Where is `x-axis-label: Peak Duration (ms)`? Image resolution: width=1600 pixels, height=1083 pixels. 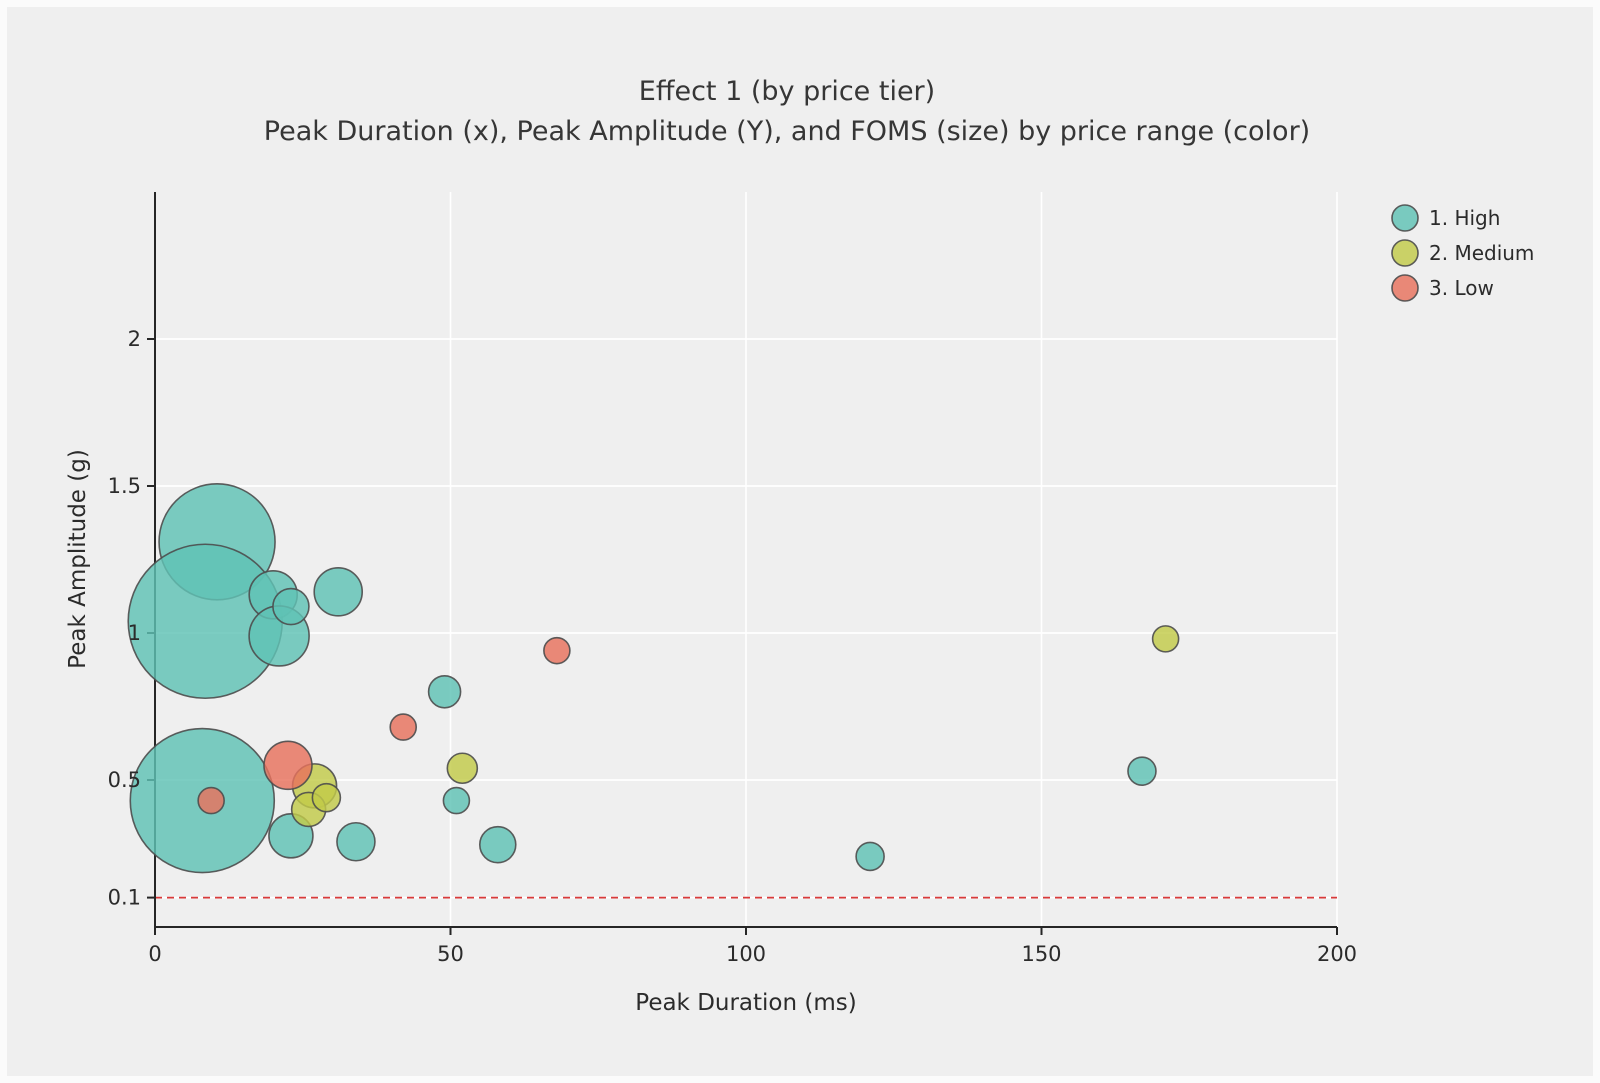
x-axis-label: Peak Duration (ms) is located at coordinates (745, 1003).